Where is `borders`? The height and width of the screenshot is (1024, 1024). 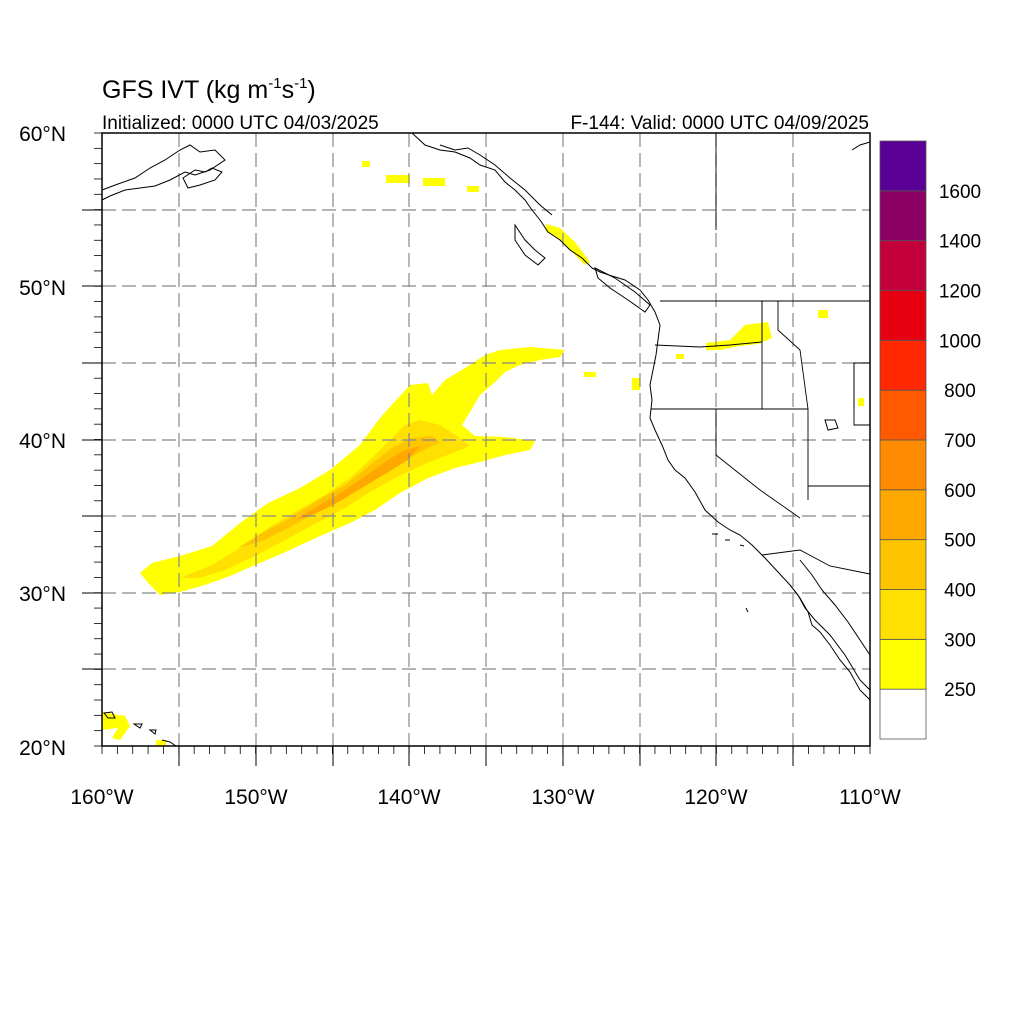
borders is located at coordinates (761, 354).